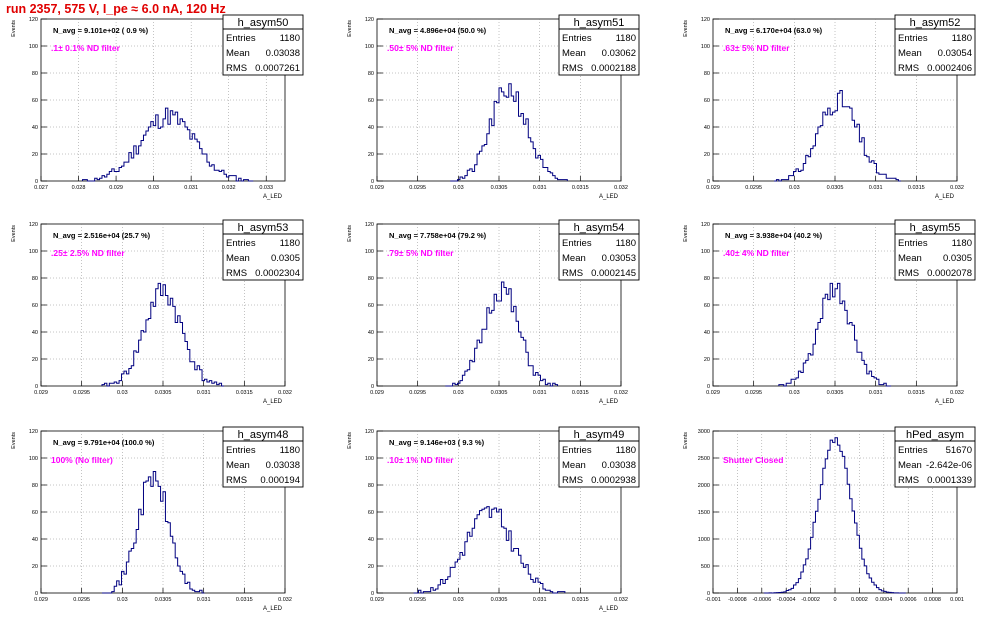 This screenshot has height=622, width=996. I want to click on y-tick-label: 500, so click(705, 567).